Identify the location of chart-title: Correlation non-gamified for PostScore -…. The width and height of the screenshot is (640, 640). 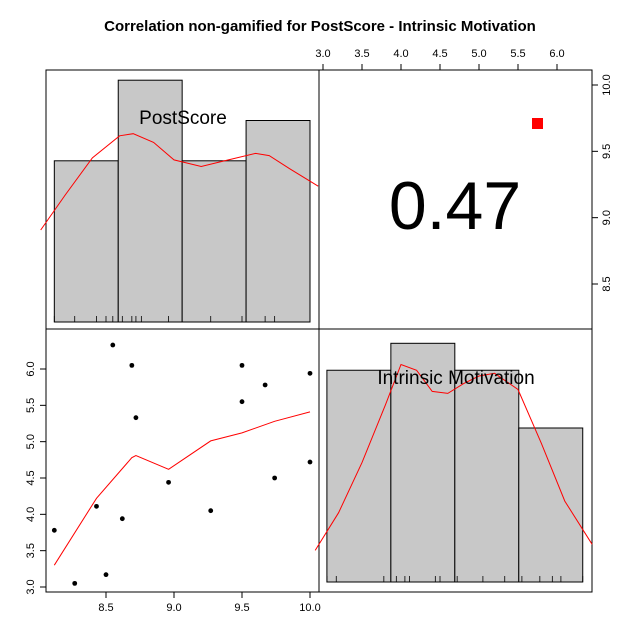
(320, 26).